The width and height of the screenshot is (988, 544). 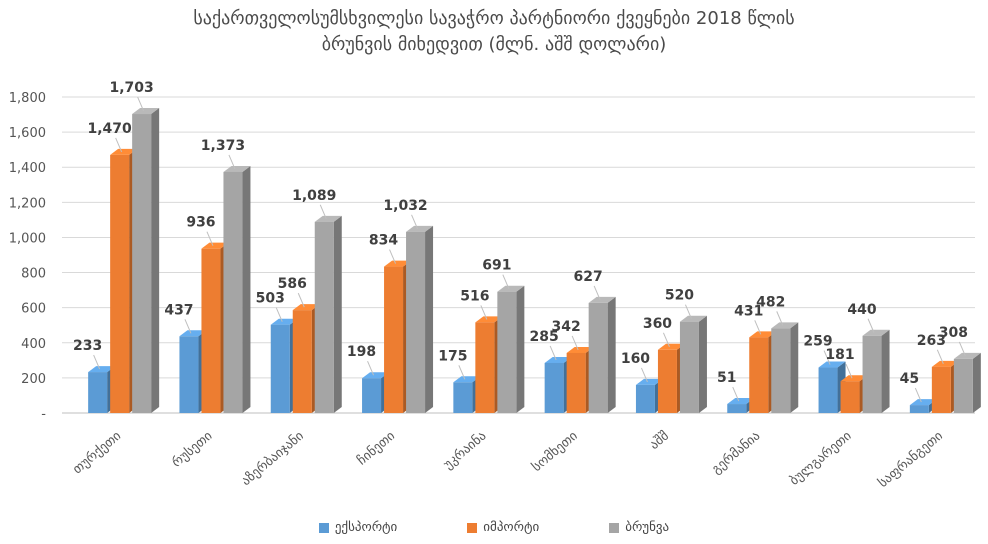 I want to click on legend-label-export: ექსპორტი, so click(x=366, y=527).